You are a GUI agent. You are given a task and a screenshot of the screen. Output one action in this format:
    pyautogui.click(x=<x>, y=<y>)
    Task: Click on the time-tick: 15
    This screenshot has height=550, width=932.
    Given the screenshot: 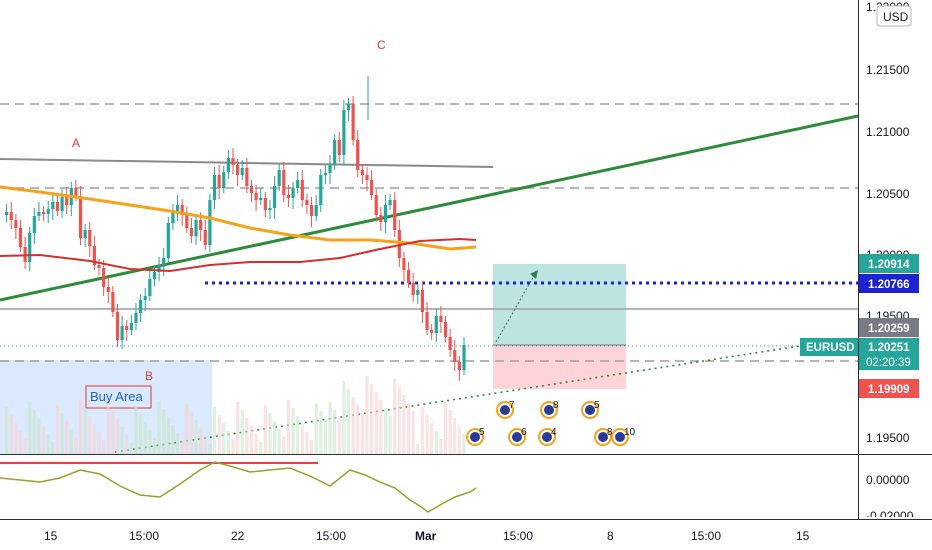 What is the action you would take?
    pyautogui.click(x=51, y=536)
    